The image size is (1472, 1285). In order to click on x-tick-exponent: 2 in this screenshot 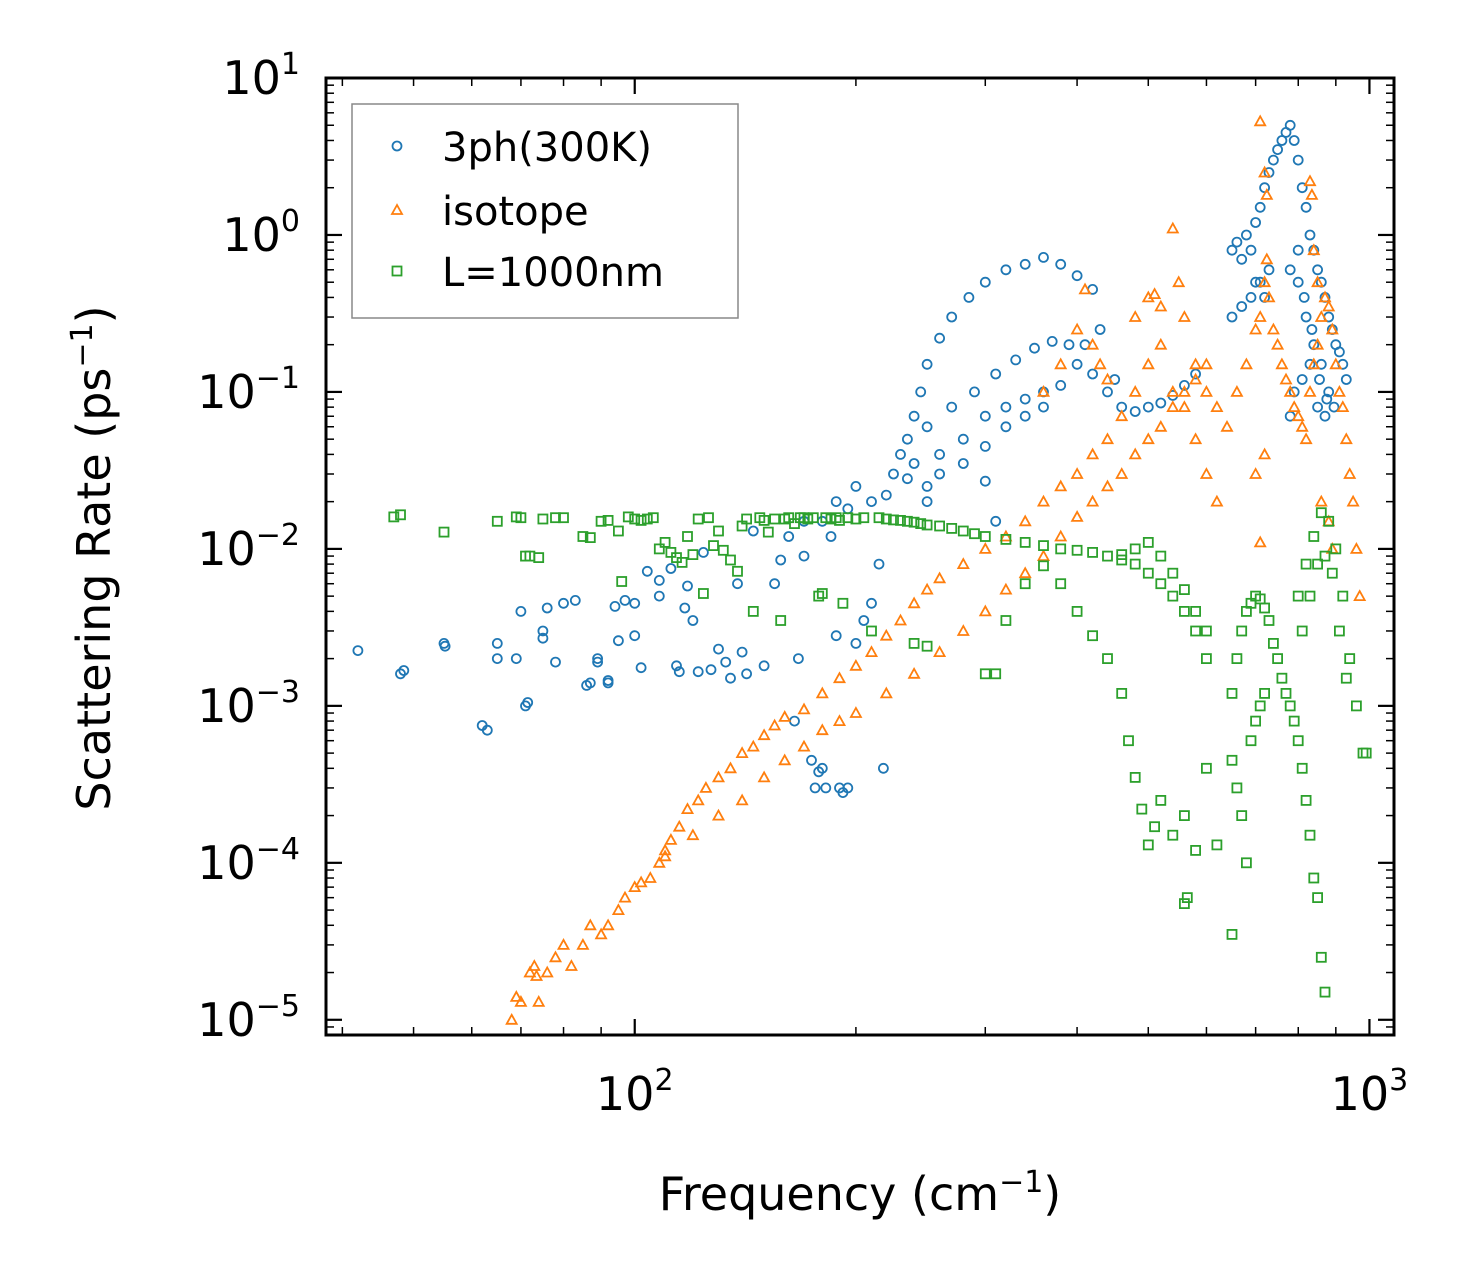, I will do `click(663, 1080)`.